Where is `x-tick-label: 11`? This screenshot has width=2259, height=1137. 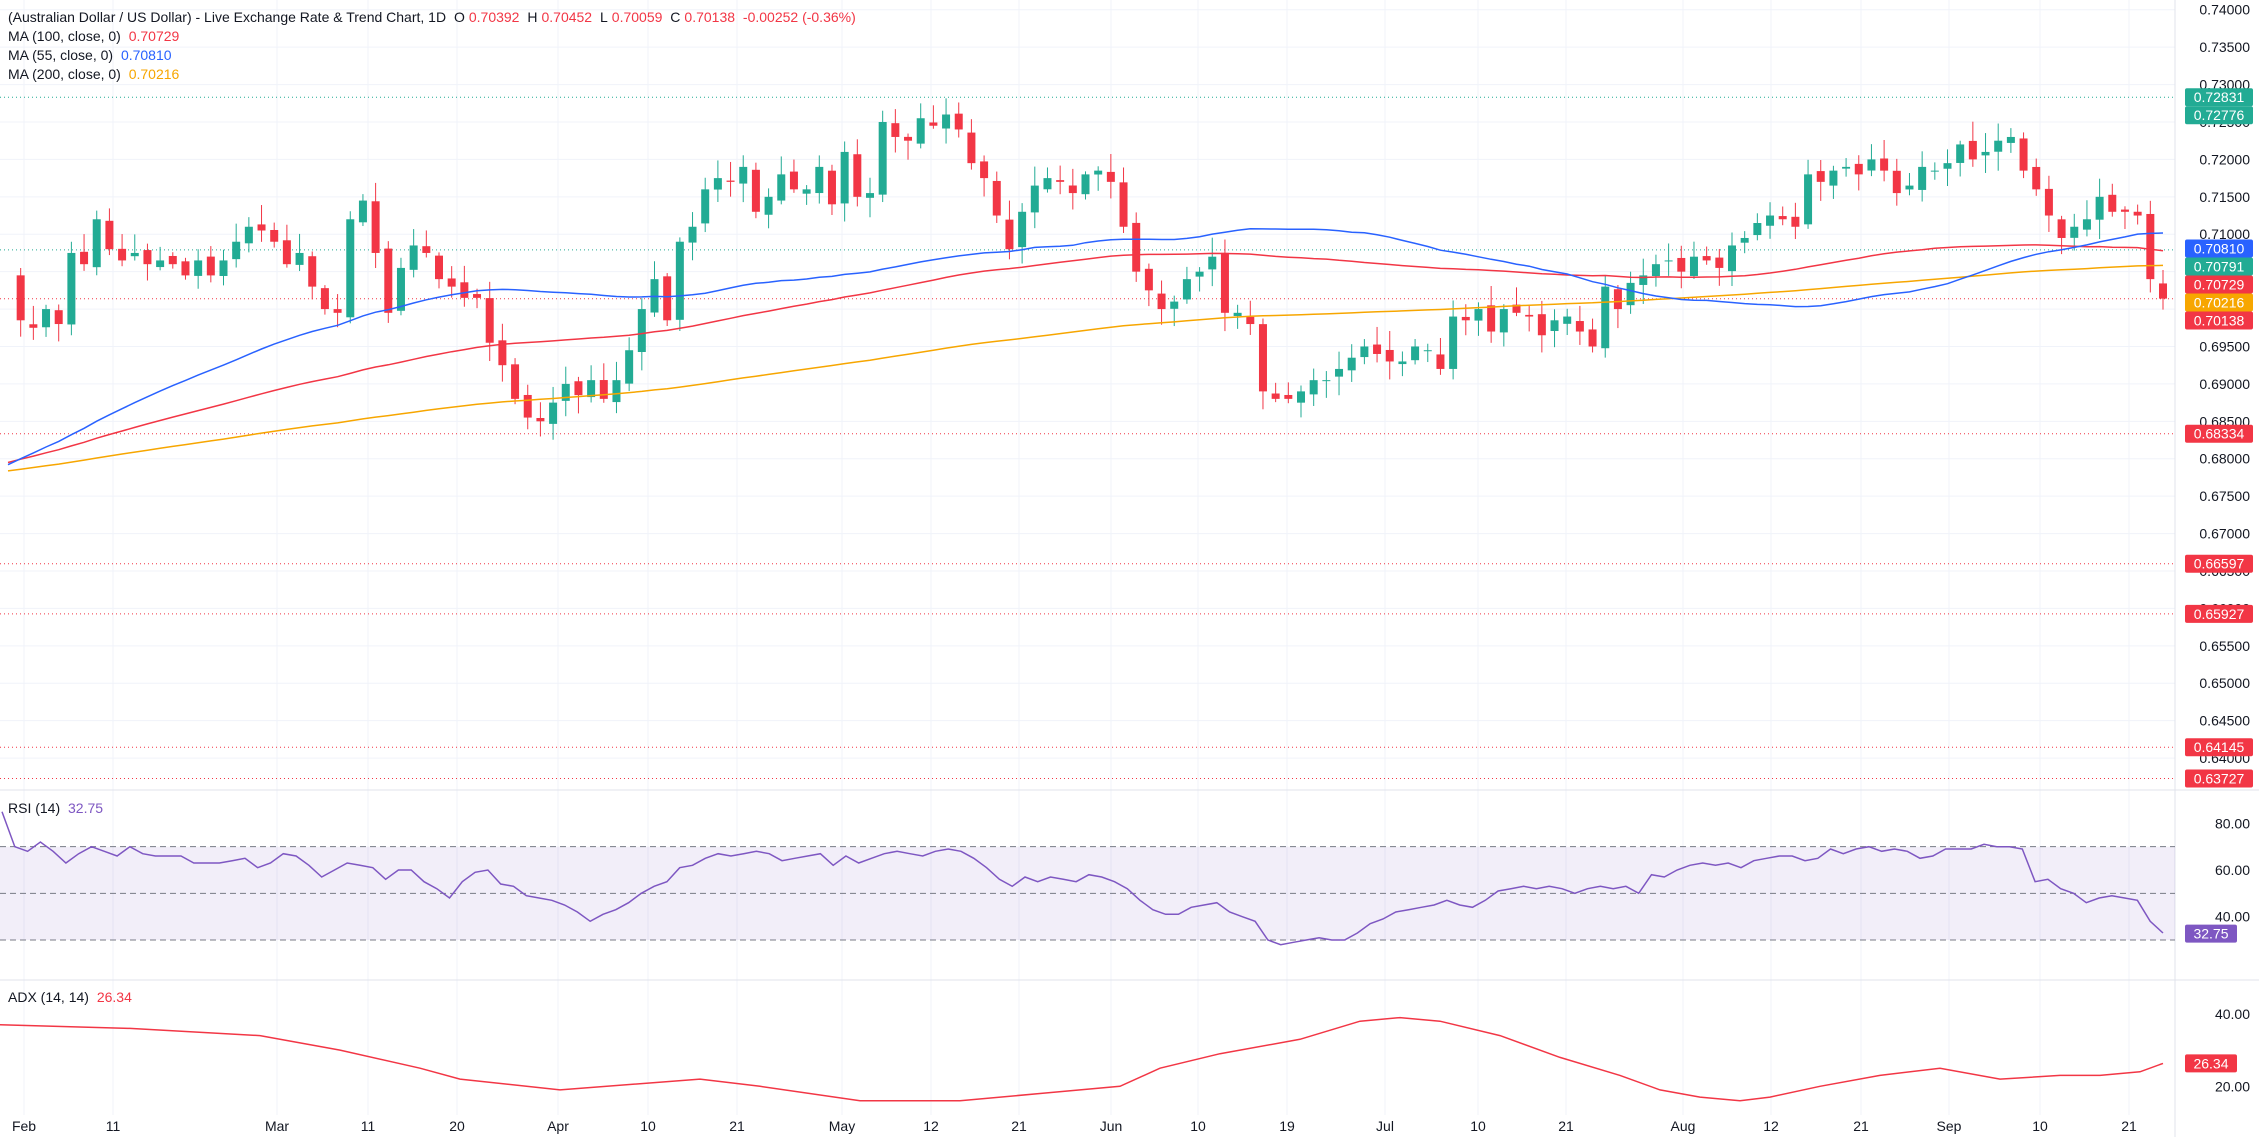
x-tick-label: 11 is located at coordinates (113, 1126).